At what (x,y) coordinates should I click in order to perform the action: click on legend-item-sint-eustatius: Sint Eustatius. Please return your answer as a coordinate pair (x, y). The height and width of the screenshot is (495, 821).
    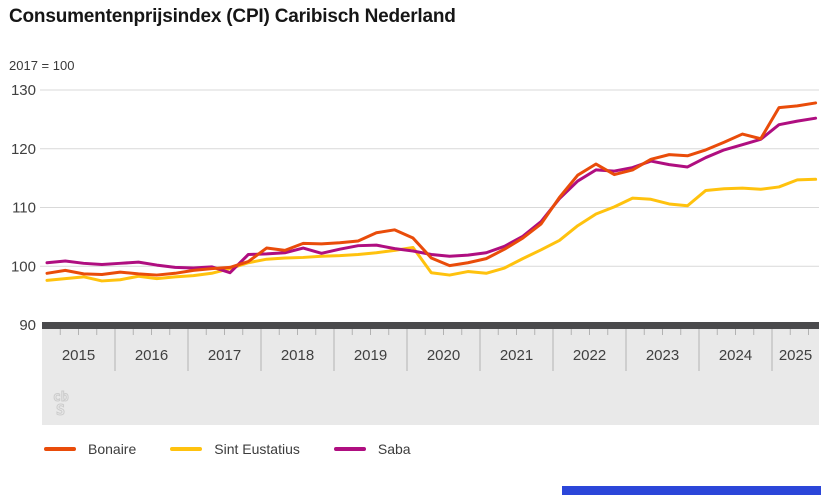
    Looking at the image, I should click on (235, 449).